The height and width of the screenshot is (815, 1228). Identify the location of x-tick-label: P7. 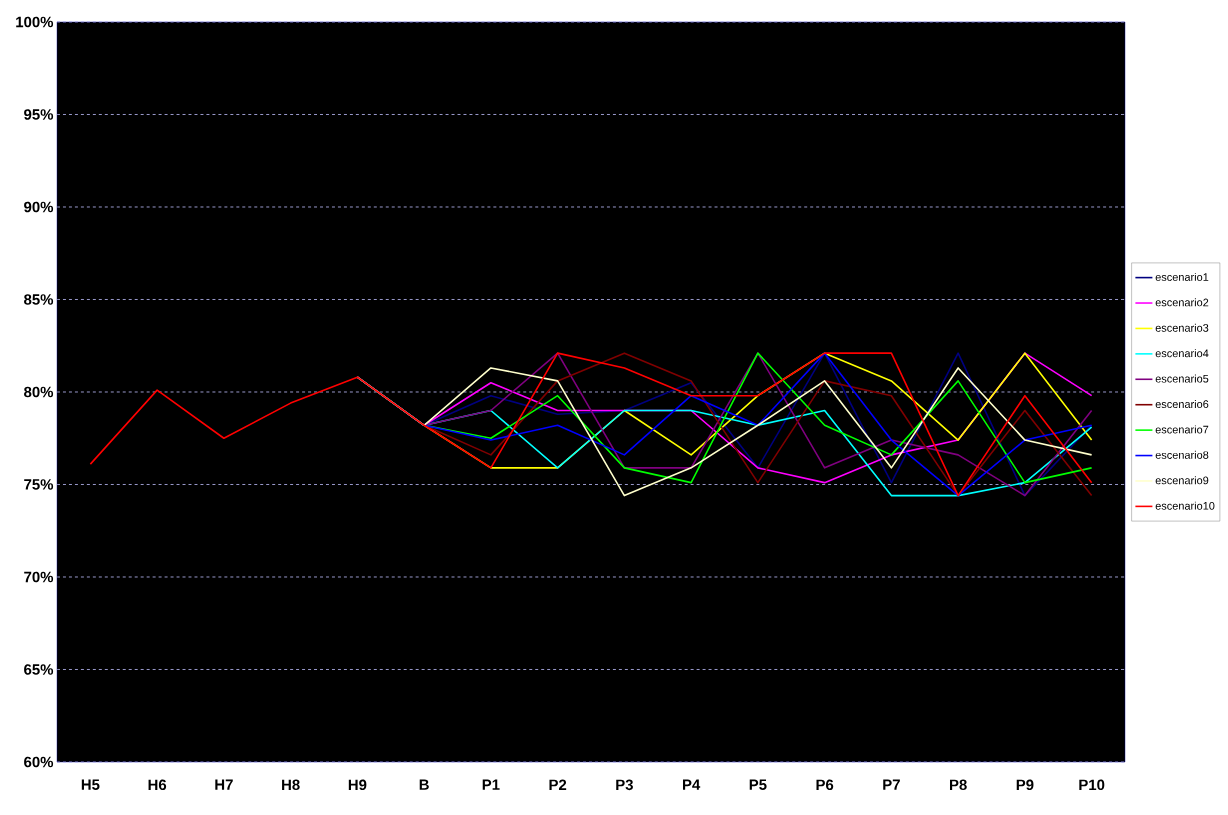
(891, 784).